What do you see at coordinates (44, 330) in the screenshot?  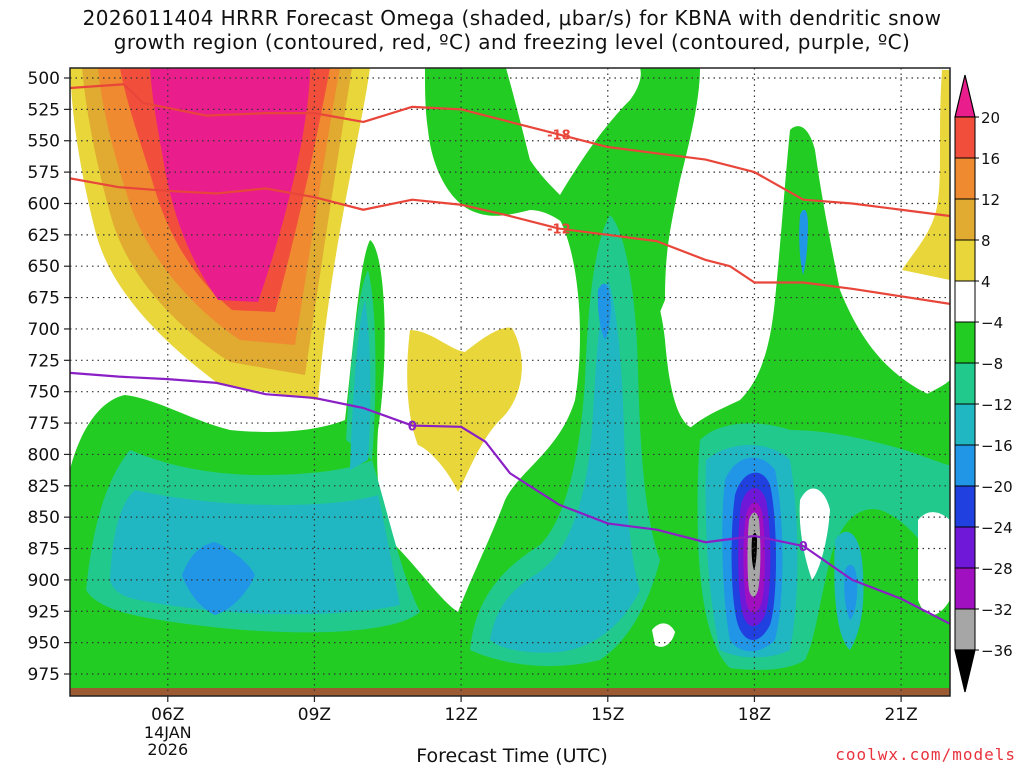 I see `y-tick-label: 700` at bounding box center [44, 330].